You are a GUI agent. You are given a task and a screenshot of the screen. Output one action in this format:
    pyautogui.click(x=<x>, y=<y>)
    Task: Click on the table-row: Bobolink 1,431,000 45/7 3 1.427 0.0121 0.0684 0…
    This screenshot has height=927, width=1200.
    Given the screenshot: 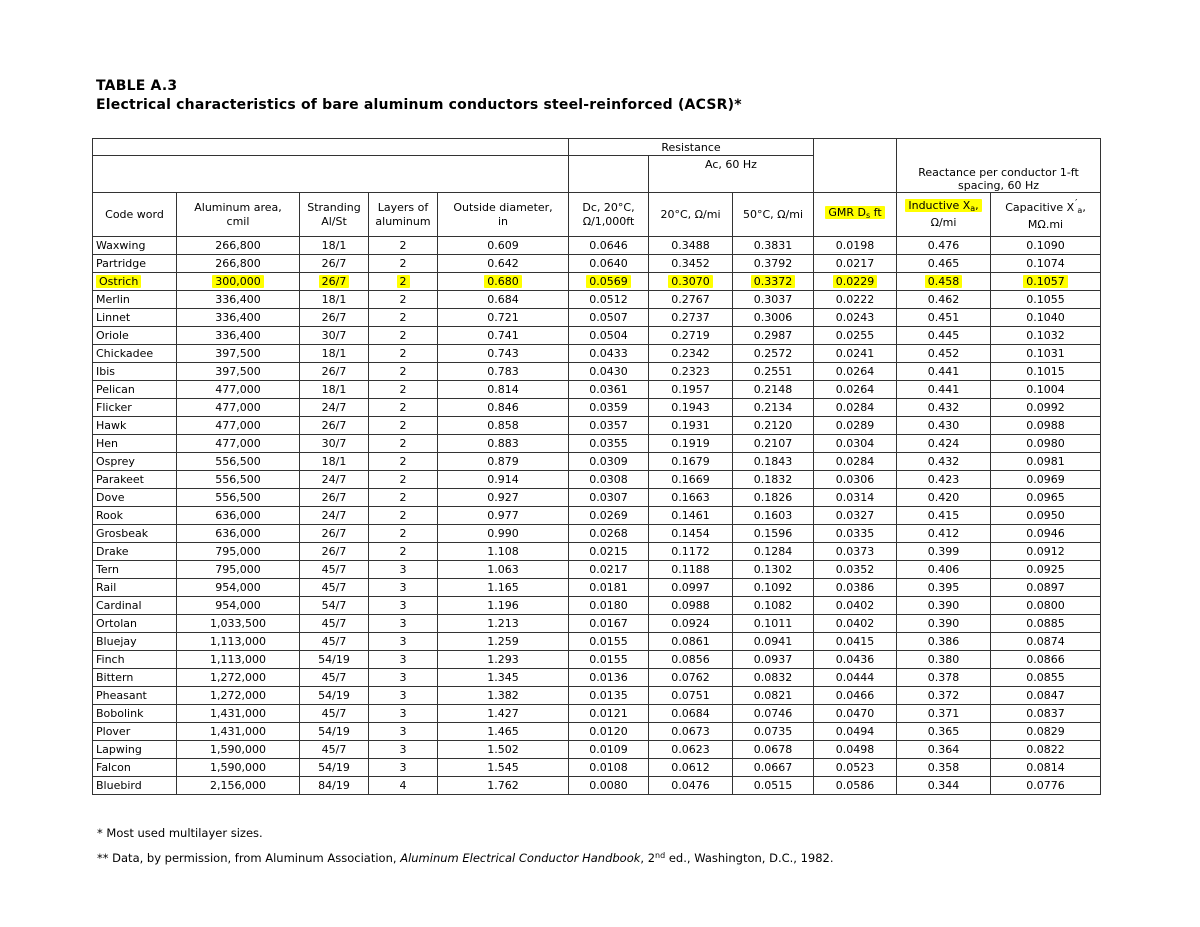 What is the action you would take?
    pyautogui.click(x=597, y=713)
    